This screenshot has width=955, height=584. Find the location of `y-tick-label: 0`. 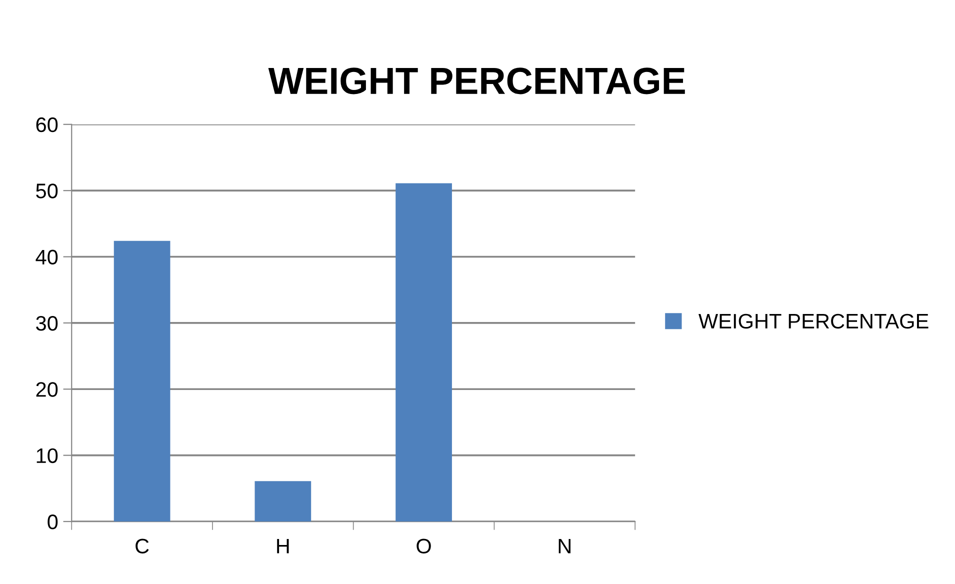

y-tick-label: 0 is located at coordinates (53, 522).